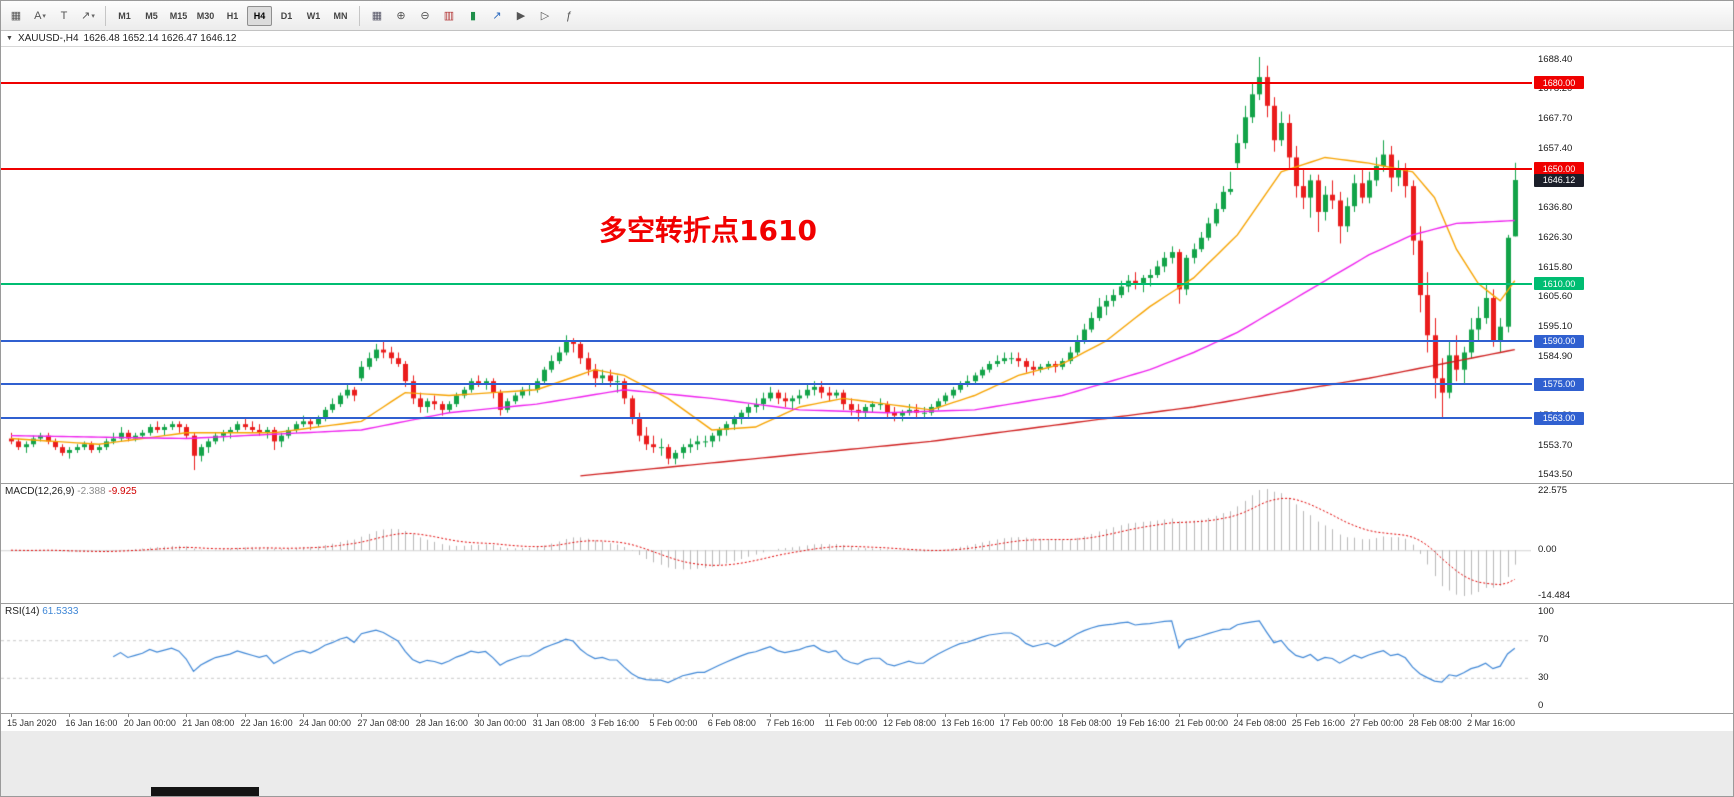  What do you see at coordinates (48, 38) in the screenshot?
I see `chart-title-symbol: XAUUSD-,H4` at bounding box center [48, 38].